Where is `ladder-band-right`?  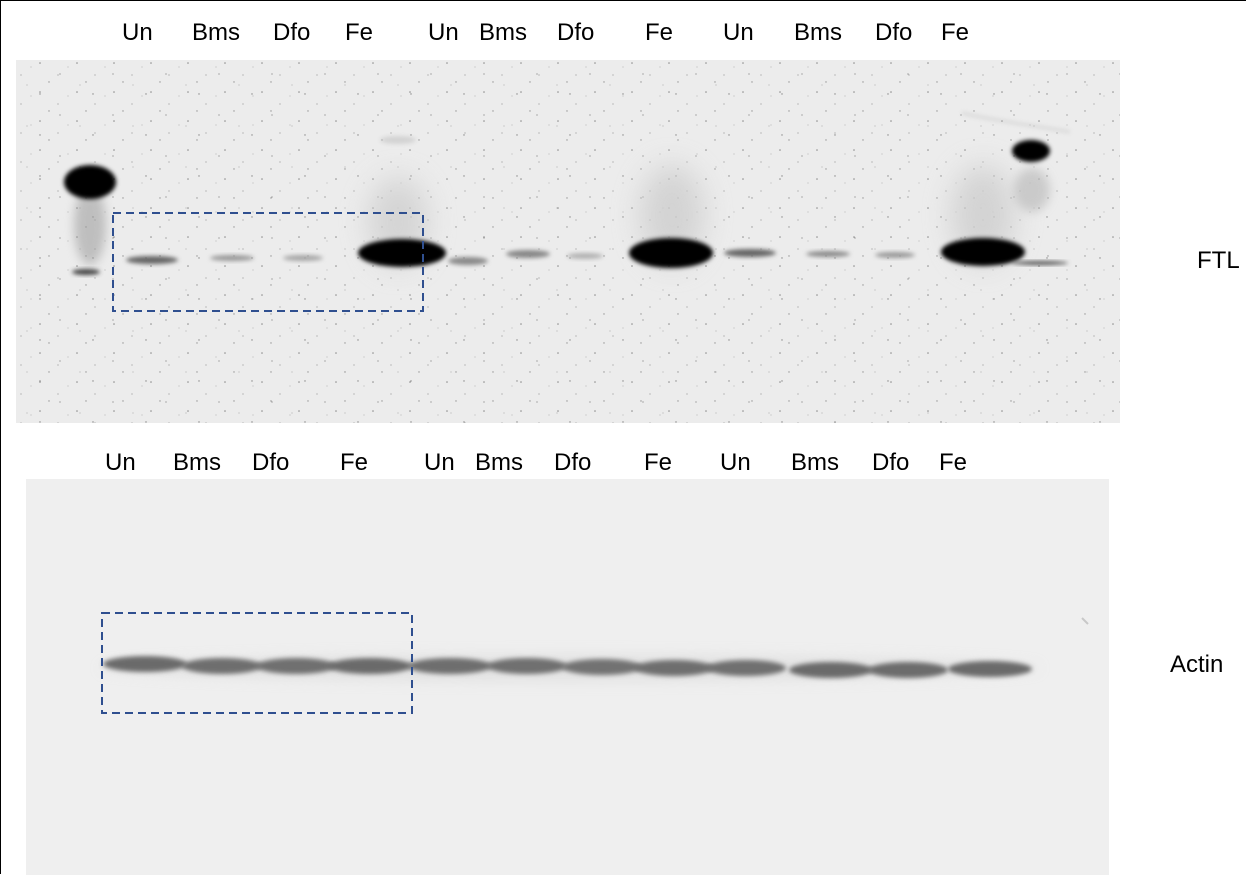
ladder-band-right is located at coordinates (1031, 151).